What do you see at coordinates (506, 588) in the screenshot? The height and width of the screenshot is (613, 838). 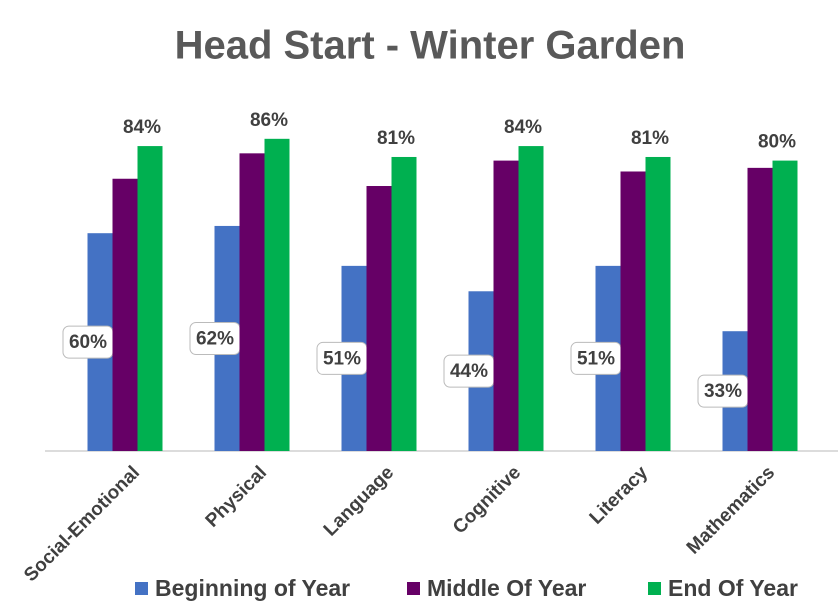 I see `legend-label: Middle Of Year` at bounding box center [506, 588].